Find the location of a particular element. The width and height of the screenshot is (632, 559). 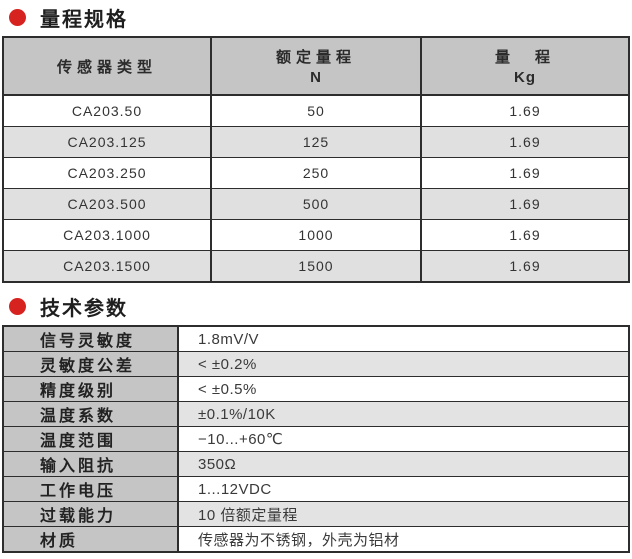

table-row: CA203.50 50 1.69 is located at coordinates (316, 110).